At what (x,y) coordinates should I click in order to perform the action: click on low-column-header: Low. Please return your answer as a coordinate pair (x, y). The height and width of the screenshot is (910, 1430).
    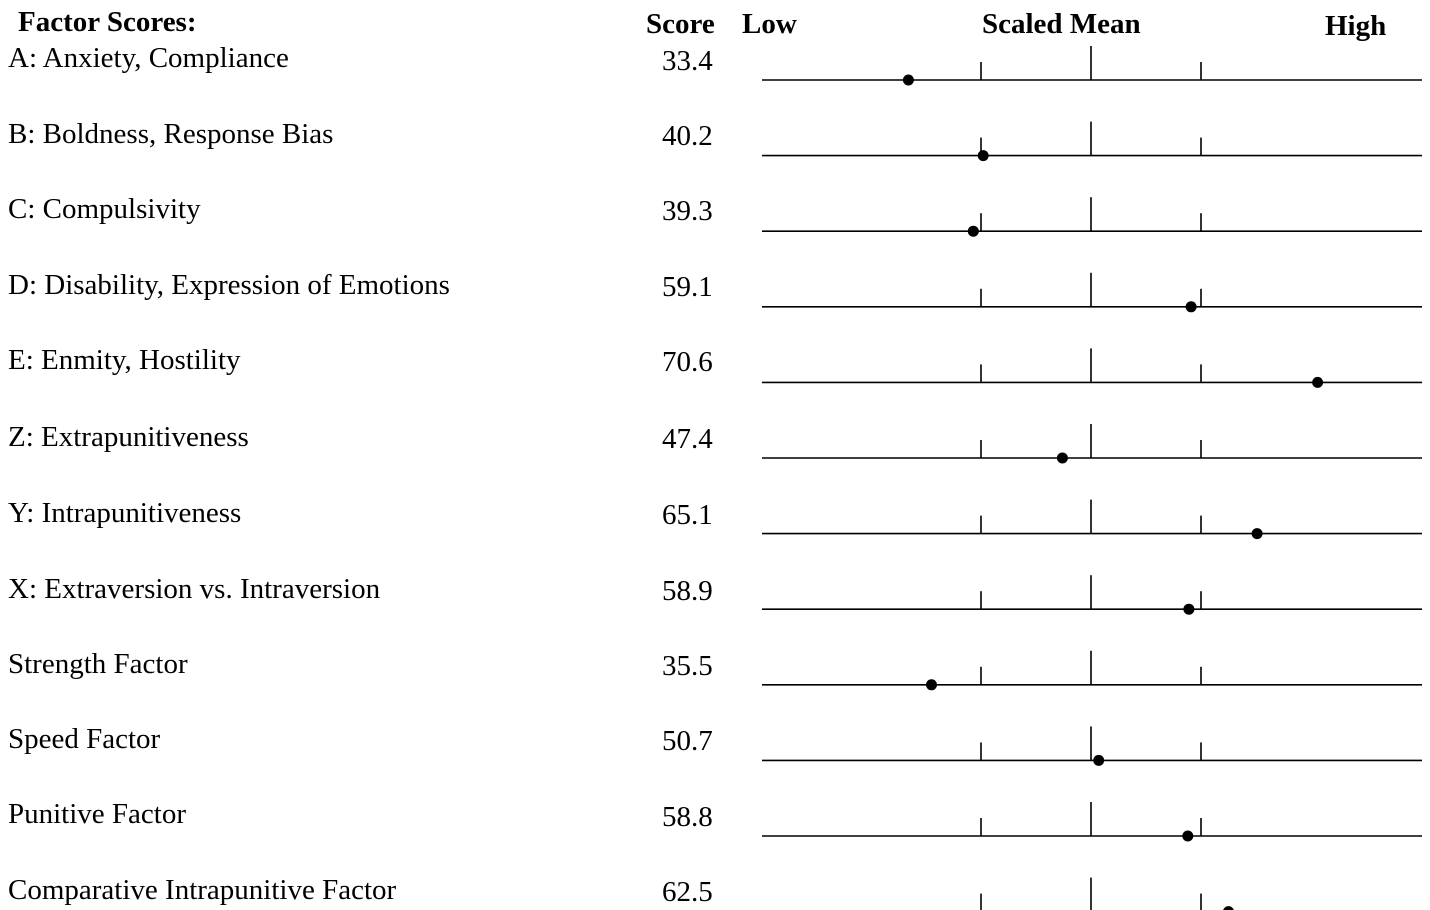
    Looking at the image, I should click on (769, 24).